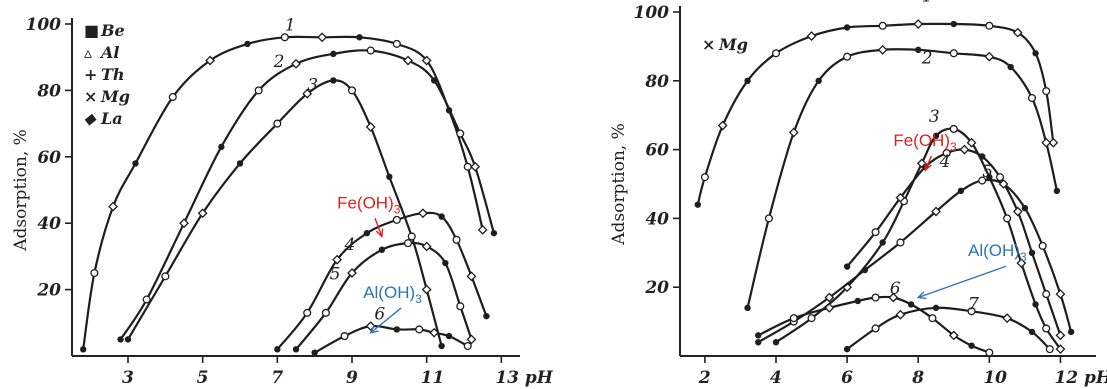 The width and height of the screenshot is (1107, 389). What do you see at coordinates (657, 219) in the screenshot?
I see `y-tick-label: 40` at bounding box center [657, 219].